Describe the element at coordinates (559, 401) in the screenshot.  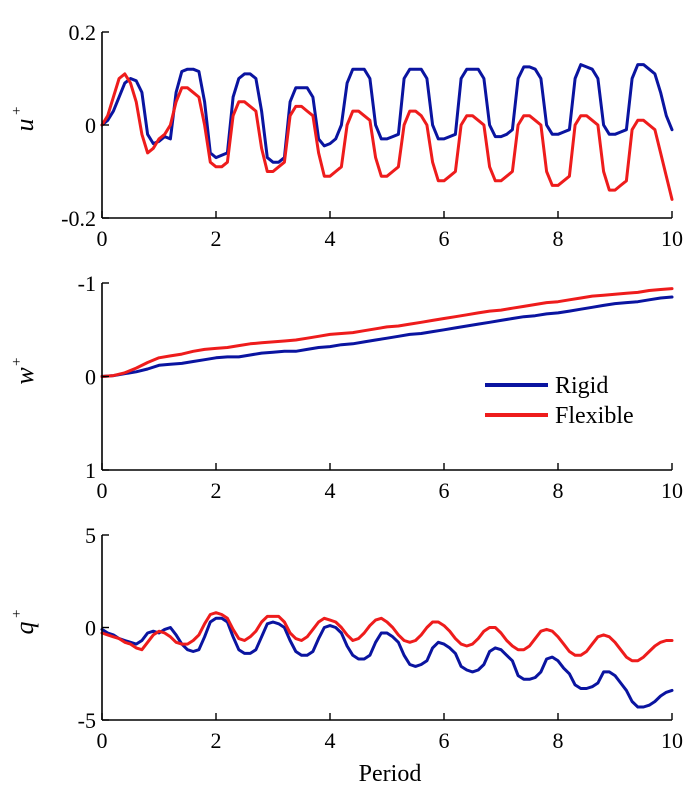
I see `legend: Rigid Flexible` at that location.